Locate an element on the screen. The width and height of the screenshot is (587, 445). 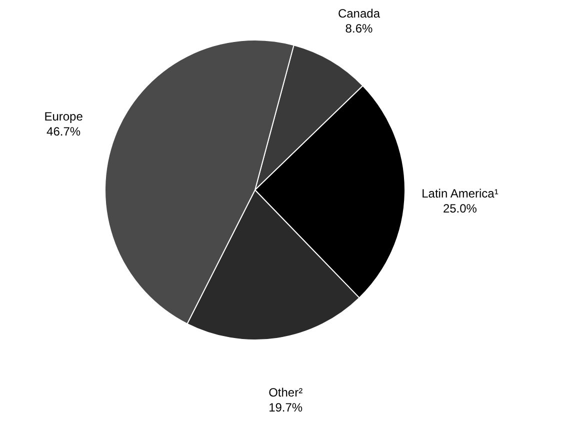
slice-label: Canada is located at coordinates (359, 13).